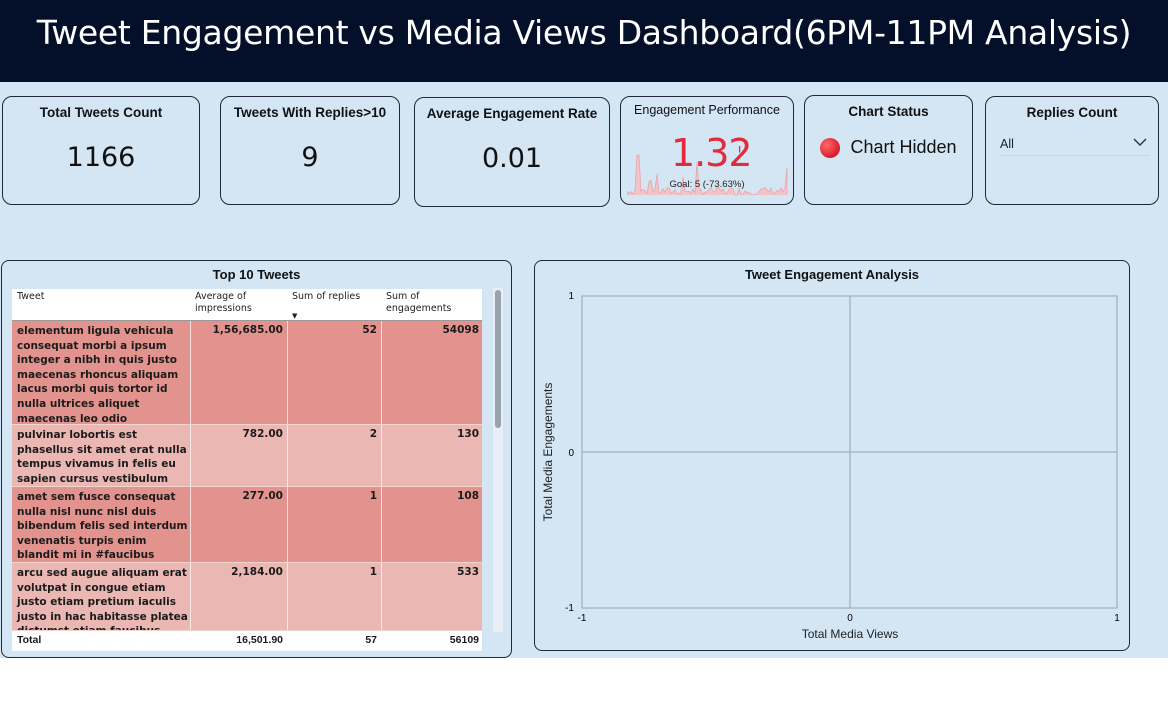 This screenshot has width=1168, height=707. I want to click on chart-status-card: Chart Status Chart Hidden, so click(888, 150).